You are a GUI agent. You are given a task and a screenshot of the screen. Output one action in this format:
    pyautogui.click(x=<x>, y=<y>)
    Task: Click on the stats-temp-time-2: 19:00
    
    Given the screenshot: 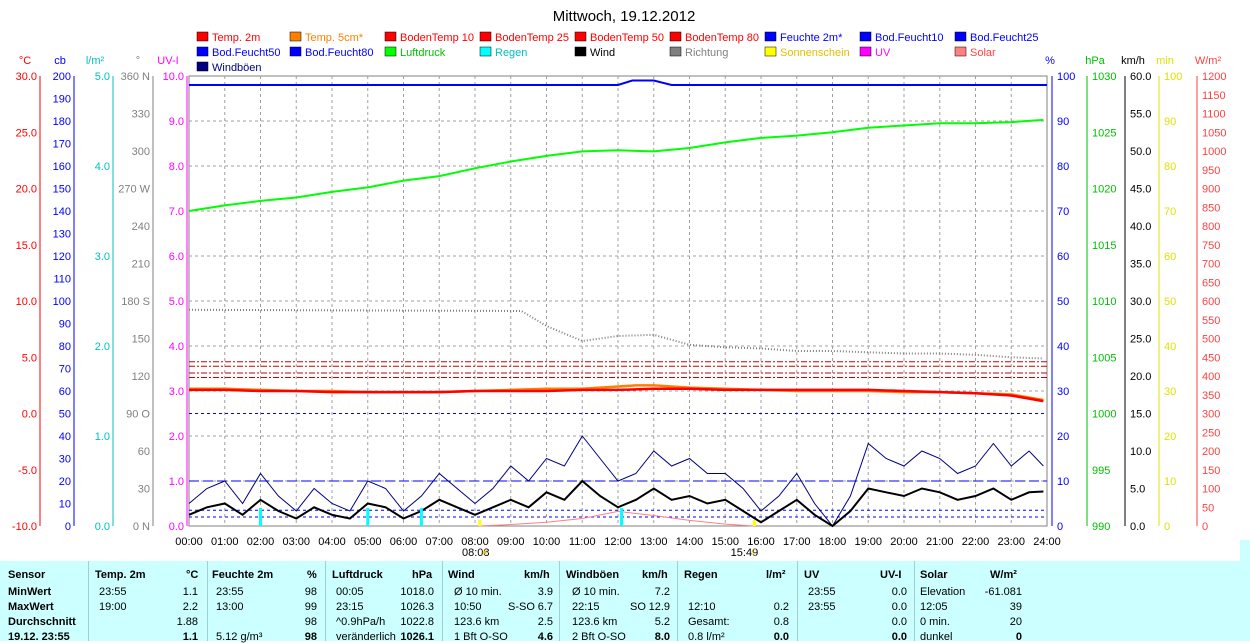 What is the action you would take?
    pyautogui.click(x=113, y=607)
    